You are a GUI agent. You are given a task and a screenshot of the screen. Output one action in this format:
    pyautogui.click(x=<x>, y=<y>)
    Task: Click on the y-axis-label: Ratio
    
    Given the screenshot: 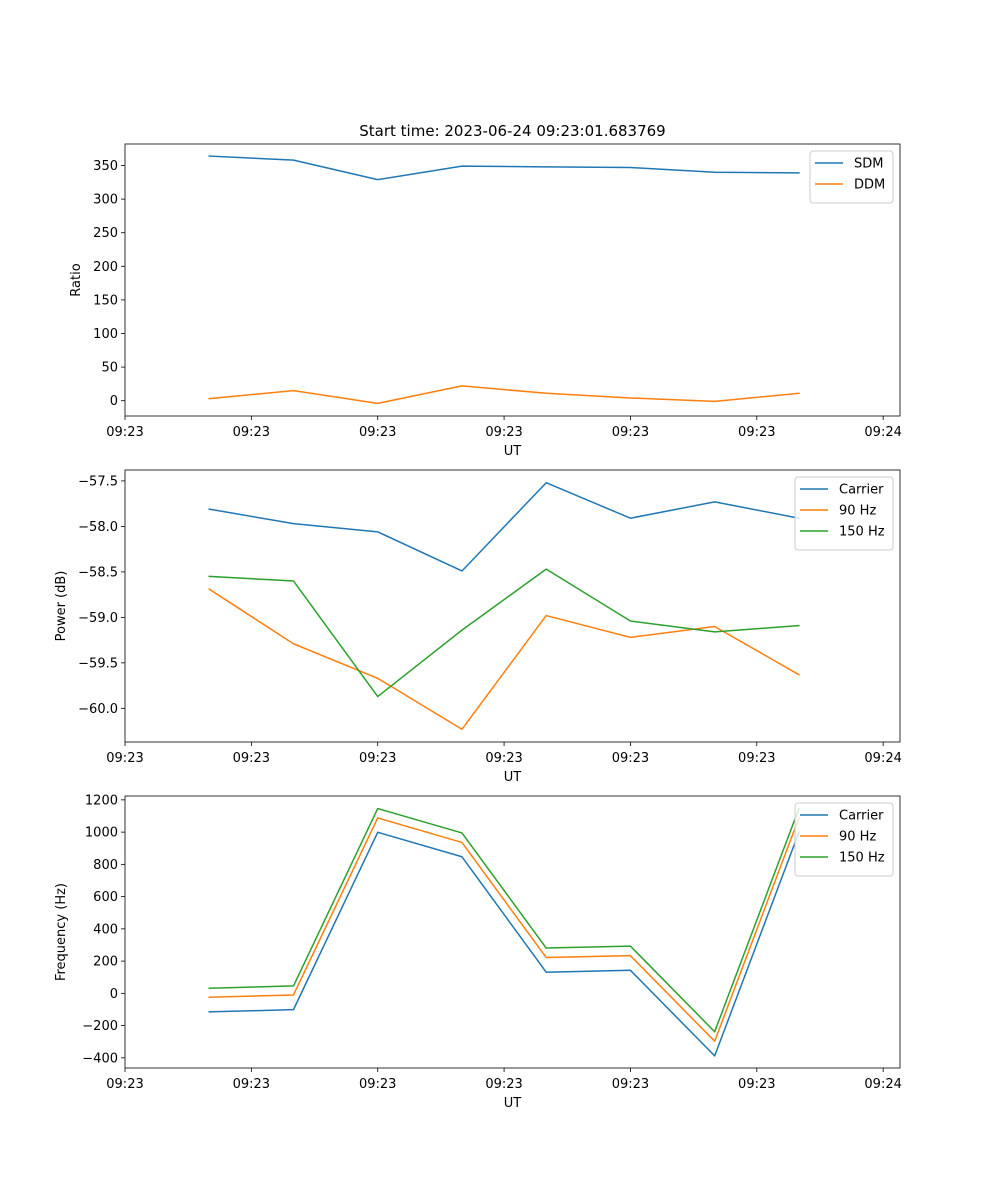 What is the action you would take?
    pyautogui.click(x=76, y=279)
    